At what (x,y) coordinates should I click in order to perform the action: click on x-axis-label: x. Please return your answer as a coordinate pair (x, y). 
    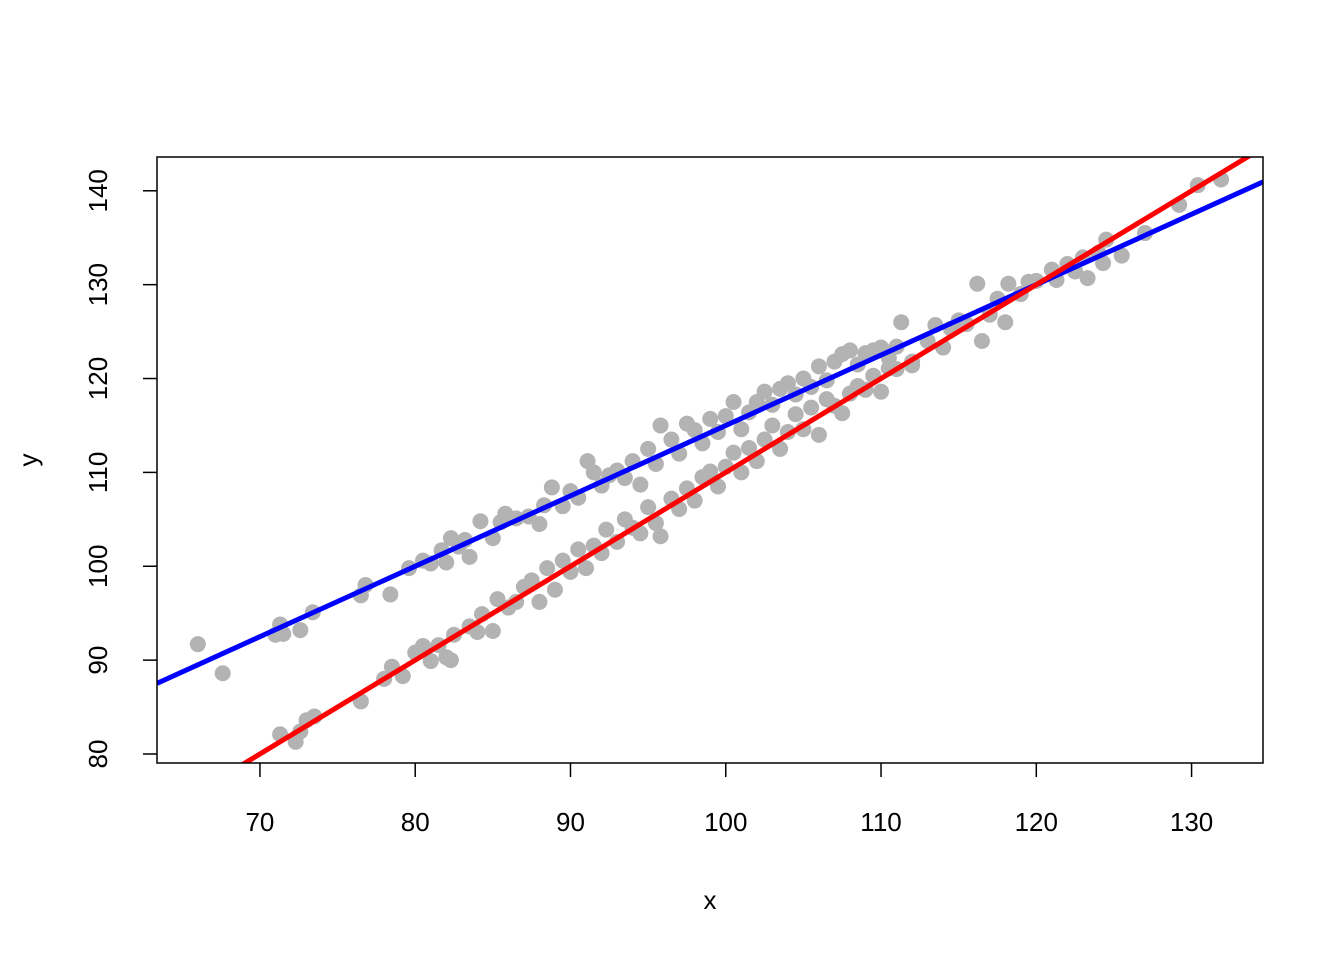
    Looking at the image, I should click on (710, 900).